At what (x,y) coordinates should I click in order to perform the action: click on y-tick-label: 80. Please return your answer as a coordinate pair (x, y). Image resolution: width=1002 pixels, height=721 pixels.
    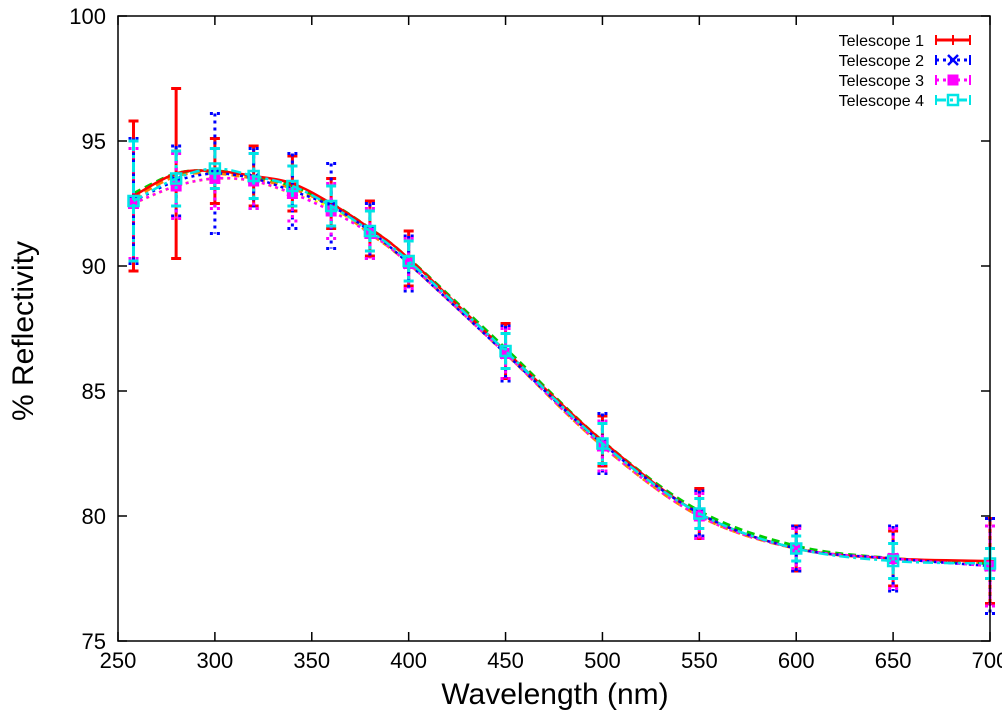
    Looking at the image, I should click on (94, 516).